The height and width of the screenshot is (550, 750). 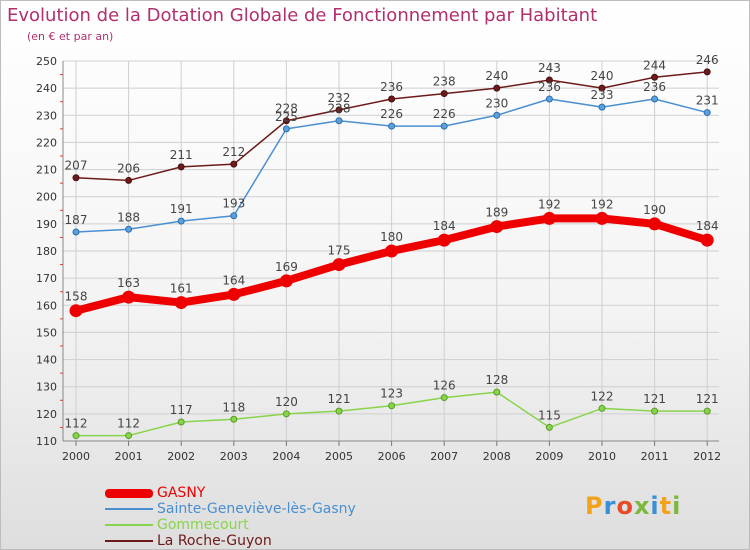 I want to click on data-label: 158, so click(x=76, y=297).